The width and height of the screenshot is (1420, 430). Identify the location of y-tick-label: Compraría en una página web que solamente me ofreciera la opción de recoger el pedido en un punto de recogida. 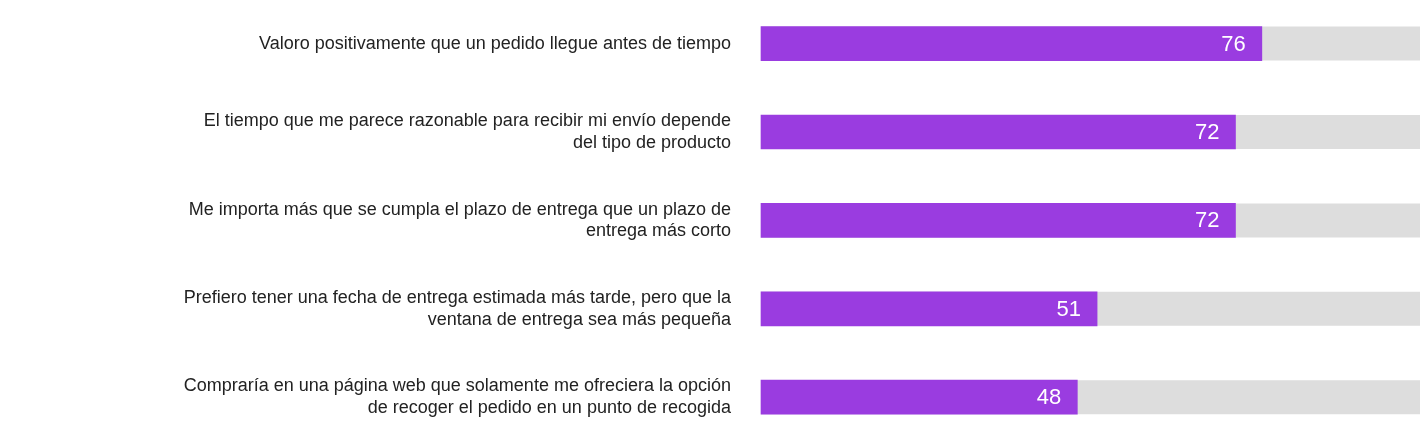
(457, 396).